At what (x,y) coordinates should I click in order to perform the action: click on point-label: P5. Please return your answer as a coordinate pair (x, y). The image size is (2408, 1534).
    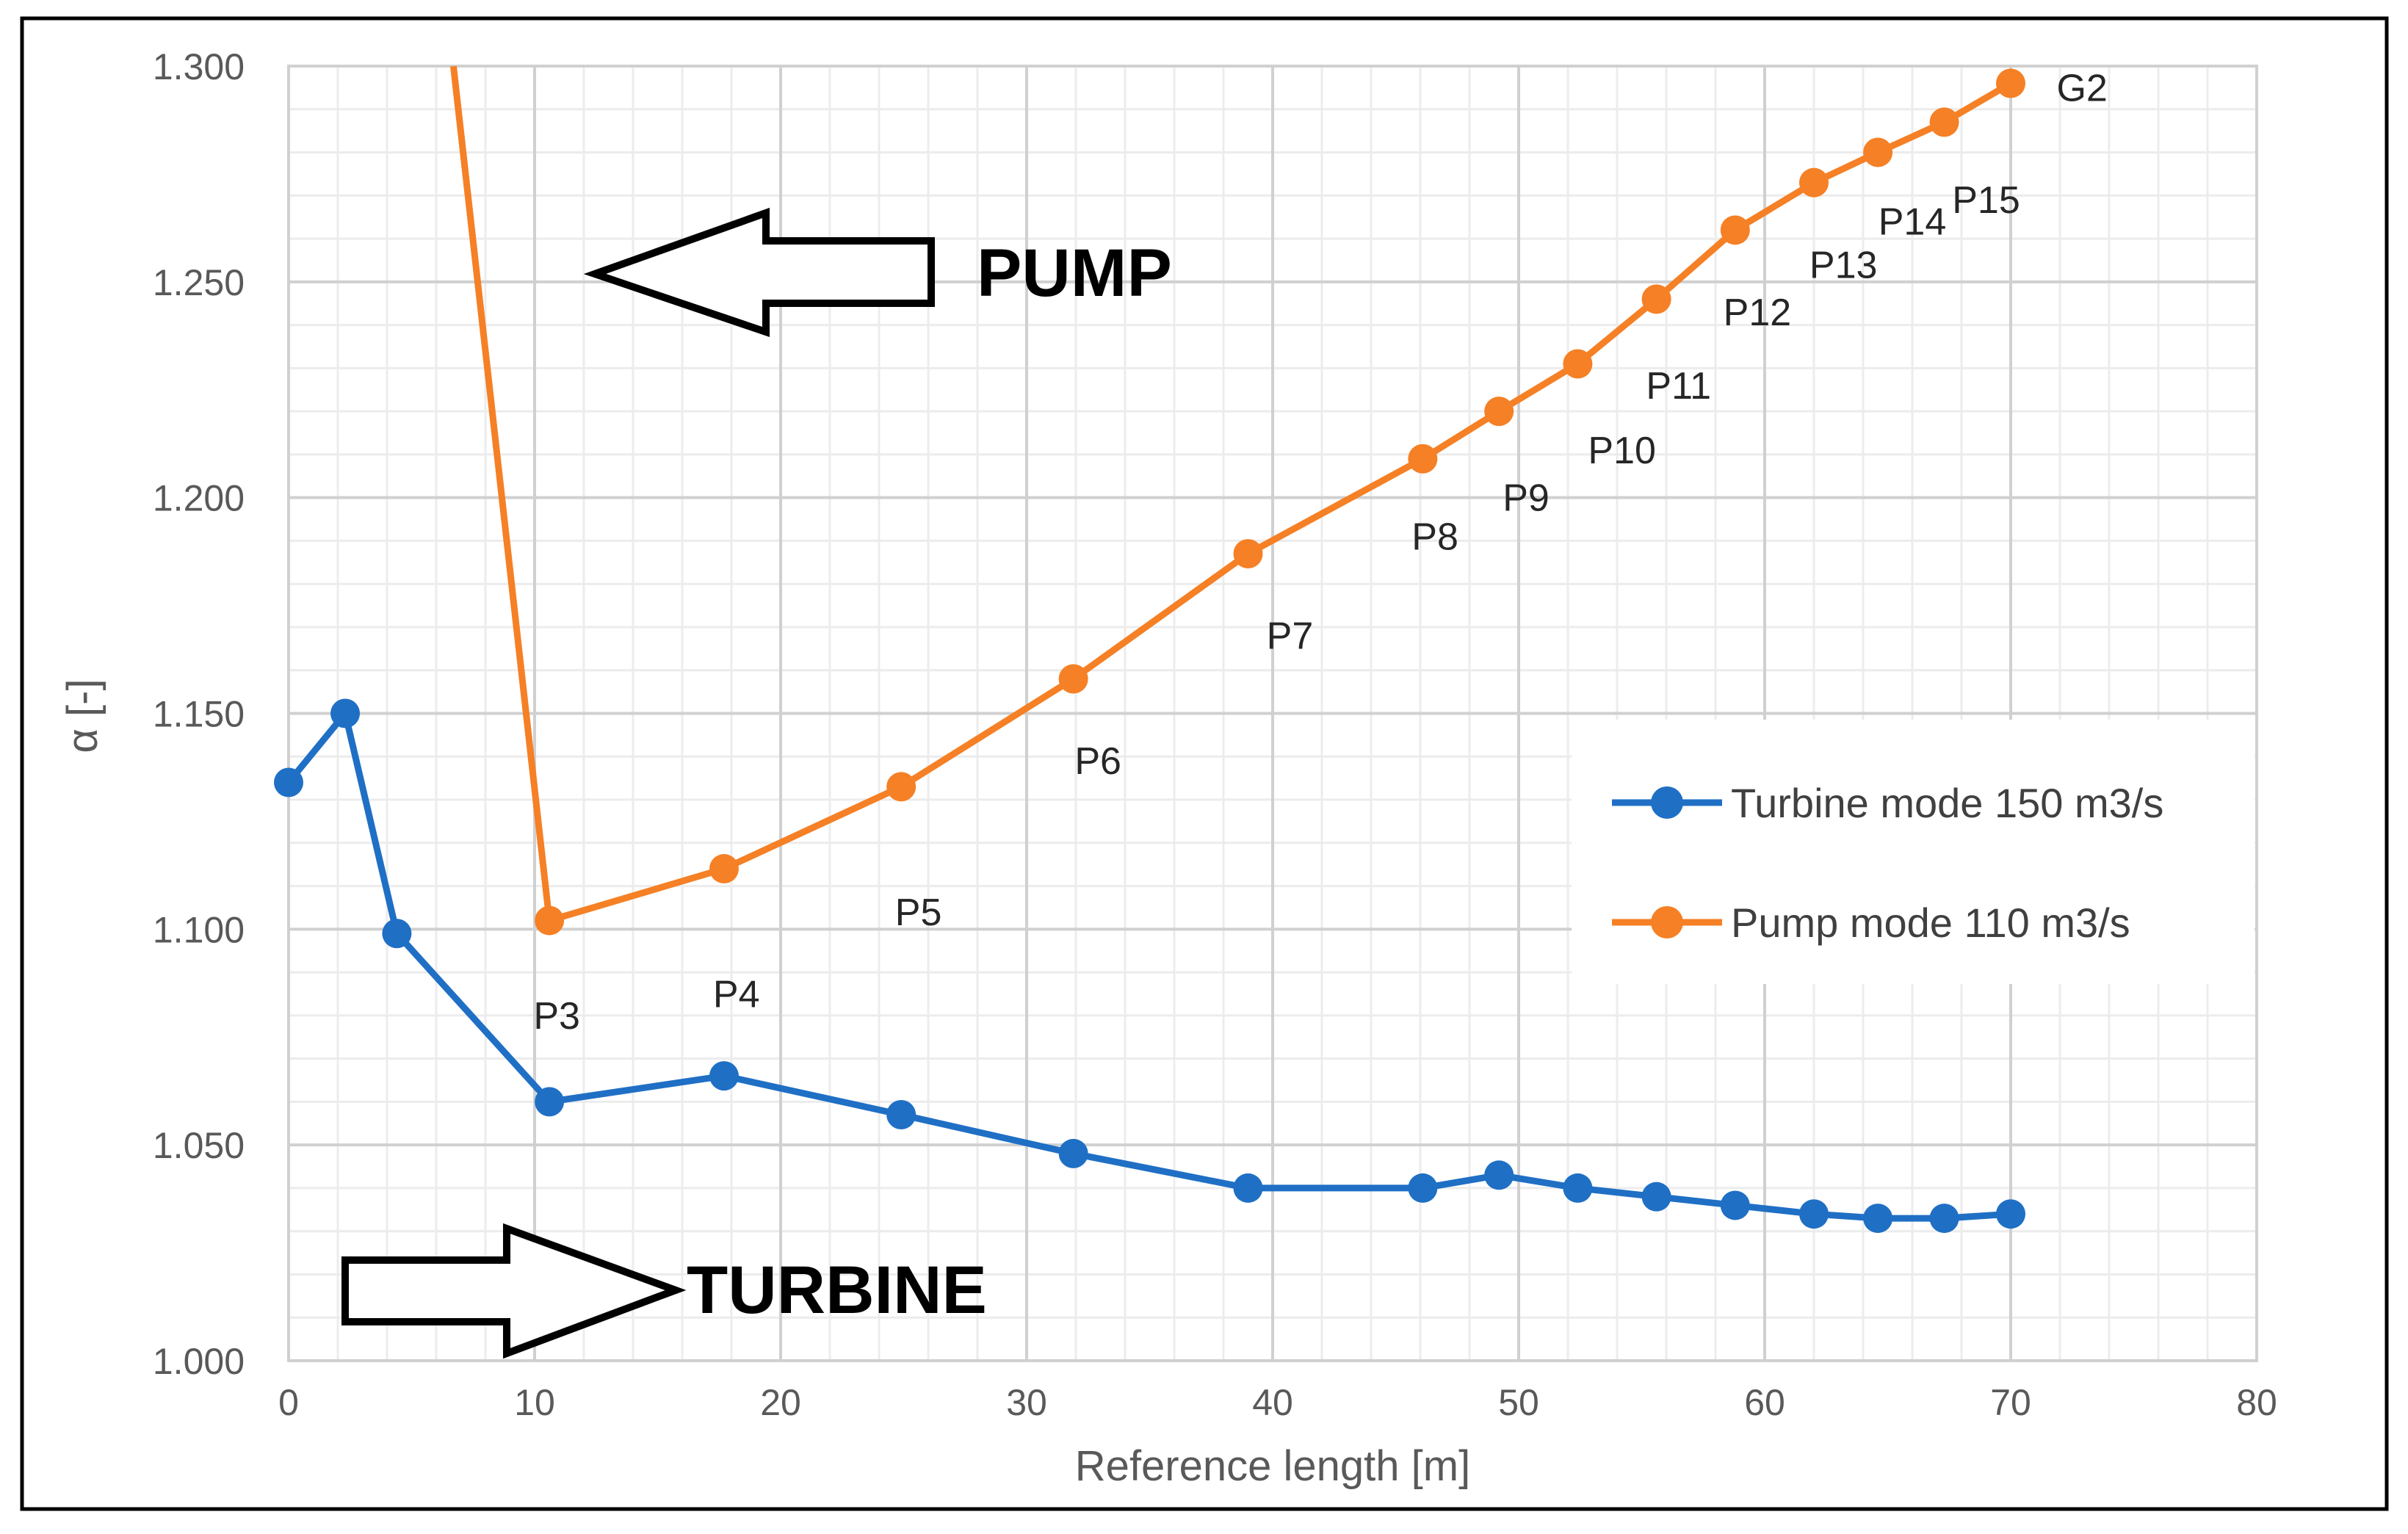
    Looking at the image, I should click on (918, 913).